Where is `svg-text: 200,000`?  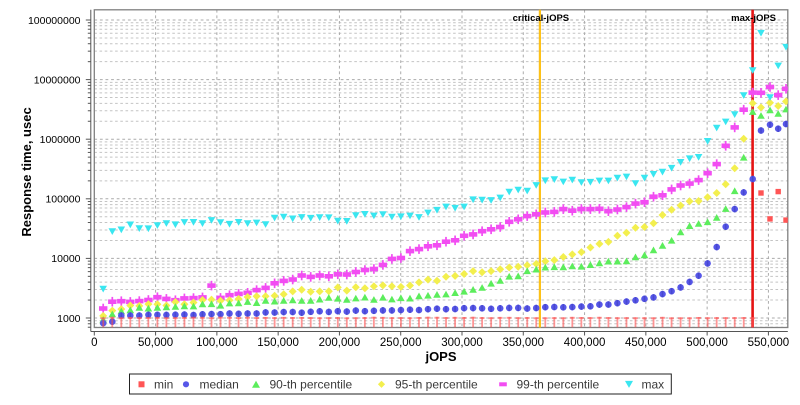
svg-text: 200,000 is located at coordinates (340, 343).